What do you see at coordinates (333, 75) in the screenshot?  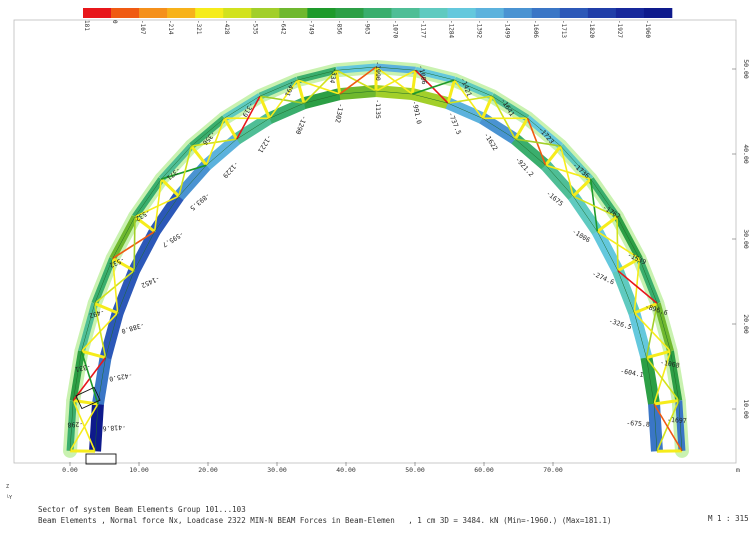 I see `member-force-label: -334` at bounding box center [333, 75].